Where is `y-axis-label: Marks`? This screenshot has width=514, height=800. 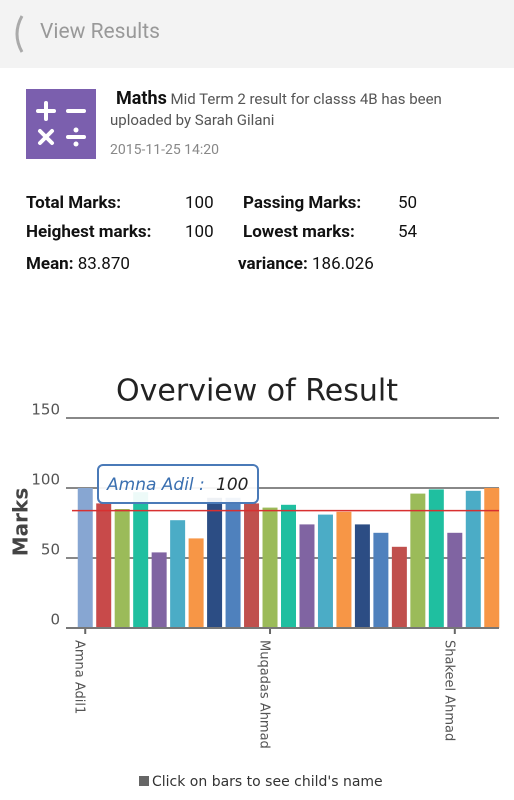 y-axis-label: Marks is located at coordinates (21, 522).